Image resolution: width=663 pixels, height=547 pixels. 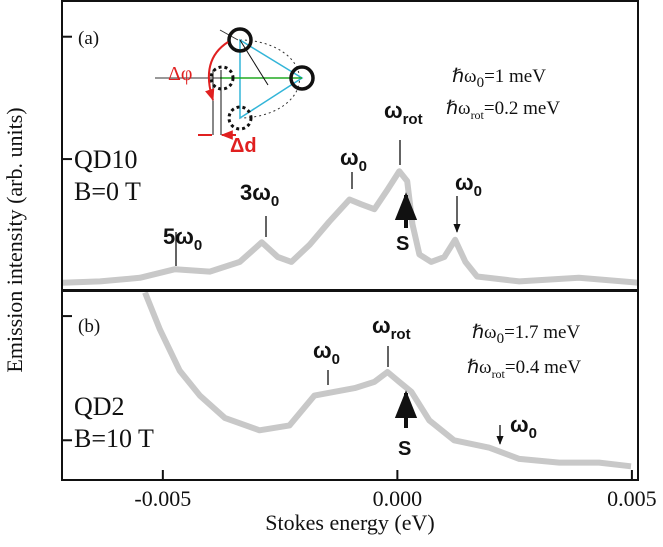 I want to click on field: B=10 T, so click(x=114, y=438).